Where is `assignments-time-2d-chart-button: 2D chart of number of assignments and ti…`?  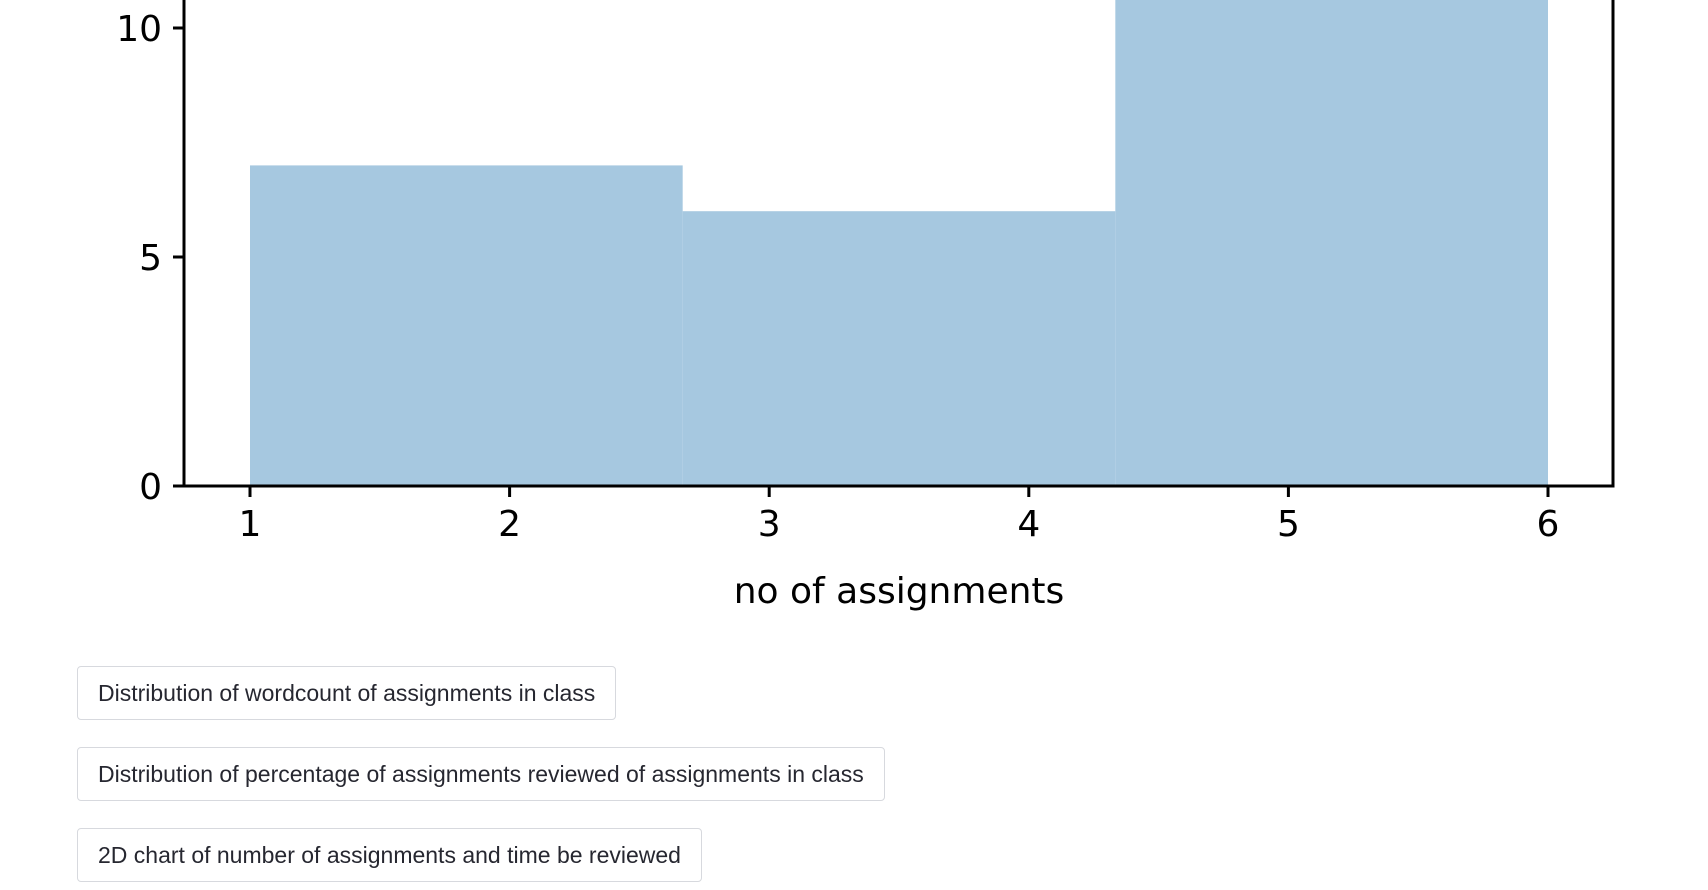
assignments-time-2d-chart-button: 2D chart of number of assignments and ti… is located at coordinates (389, 855).